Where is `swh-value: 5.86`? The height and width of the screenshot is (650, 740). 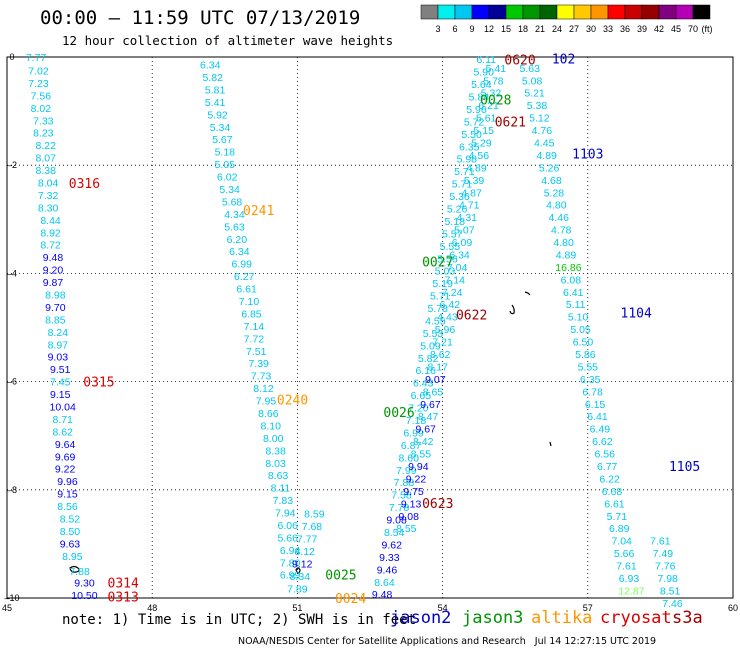
swh-value: 5.86 is located at coordinates (585, 355).